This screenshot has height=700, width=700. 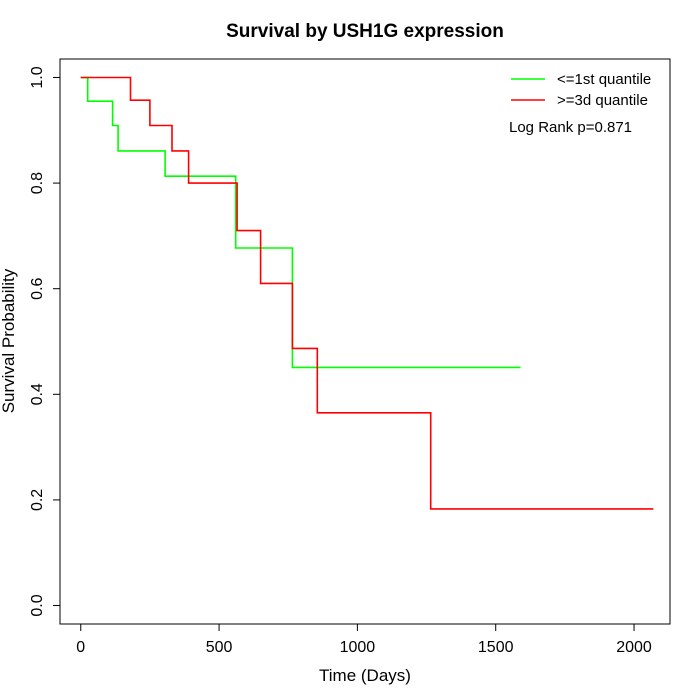 What do you see at coordinates (45, 341) in the screenshot?
I see `y-axis: 0.0 0.2 0.4 0.6 0.8 1.0` at bounding box center [45, 341].